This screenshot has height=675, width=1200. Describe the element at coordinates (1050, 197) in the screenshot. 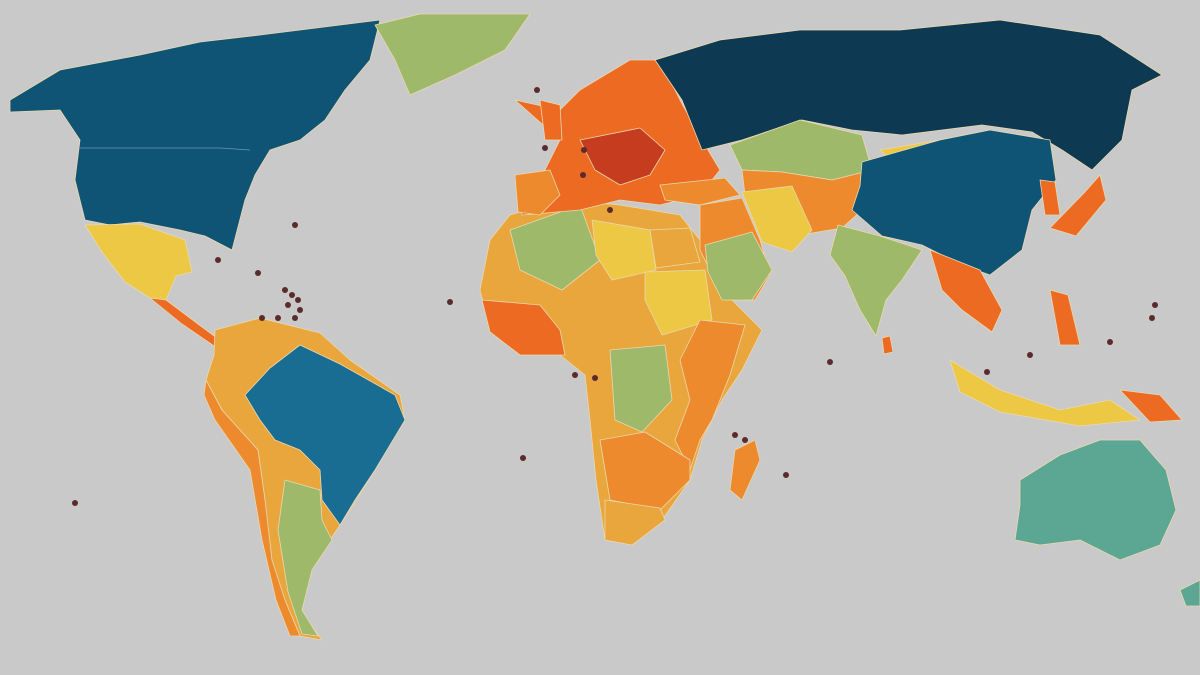

I see `region-korea` at that location.